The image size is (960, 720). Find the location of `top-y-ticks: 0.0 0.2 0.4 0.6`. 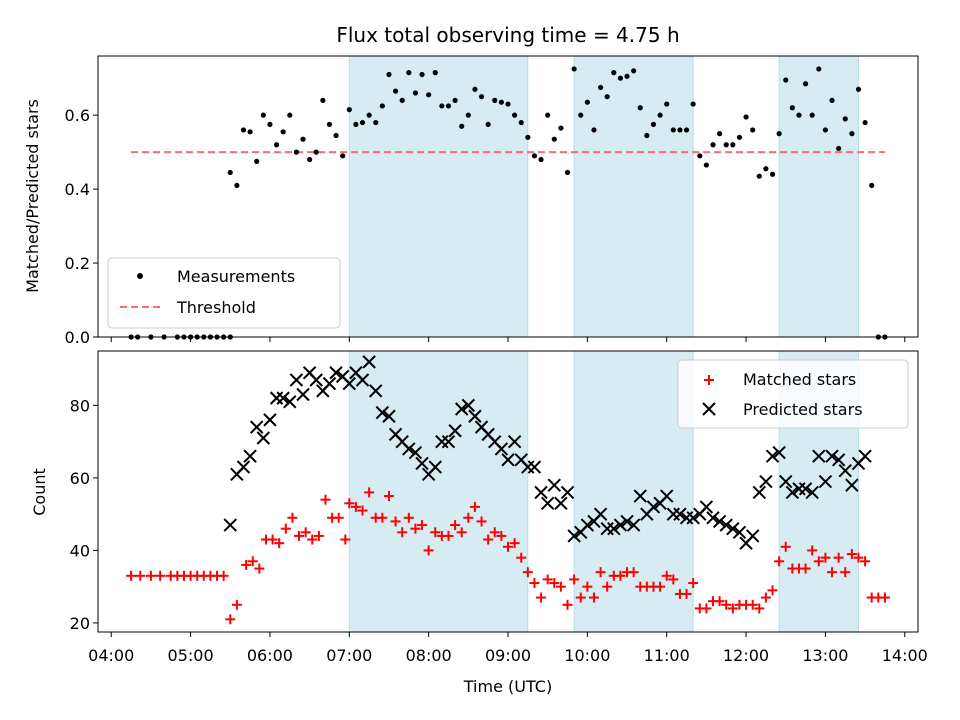

top-y-ticks: 0.0 0.2 0.4 0.6 is located at coordinates (81, 226).